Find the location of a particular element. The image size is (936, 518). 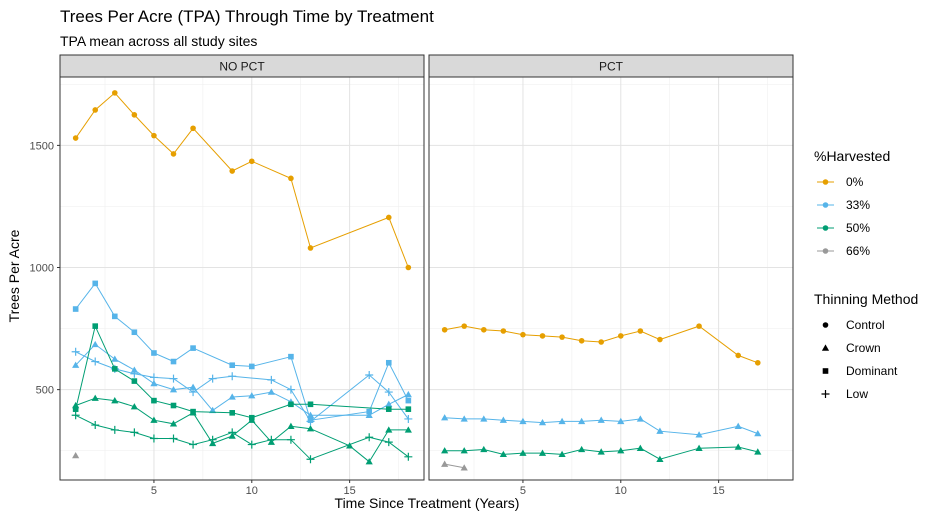

x-tick-label: 5 is located at coordinates (523, 491).